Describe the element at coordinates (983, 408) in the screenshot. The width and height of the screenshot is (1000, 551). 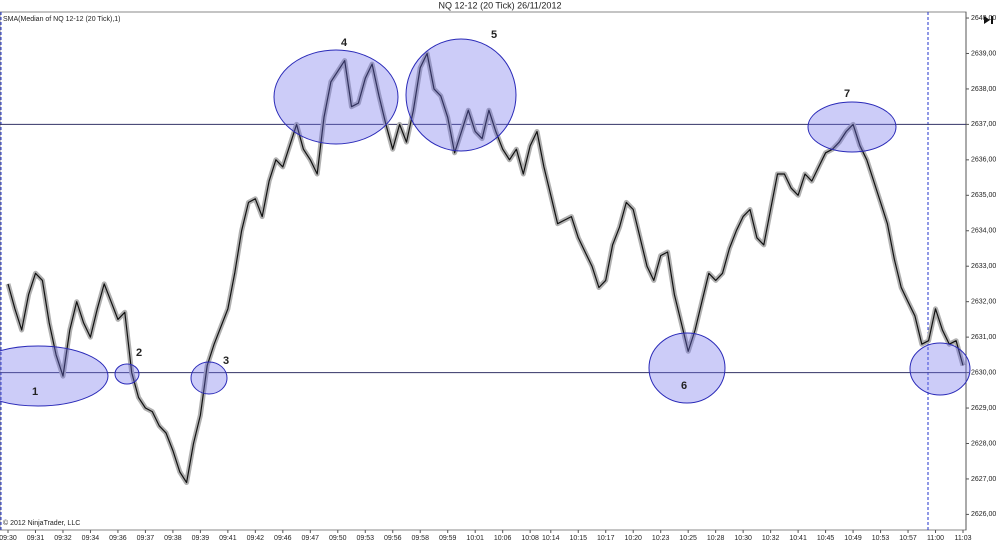
I see `y-tick-label: 2629,00` at that location.